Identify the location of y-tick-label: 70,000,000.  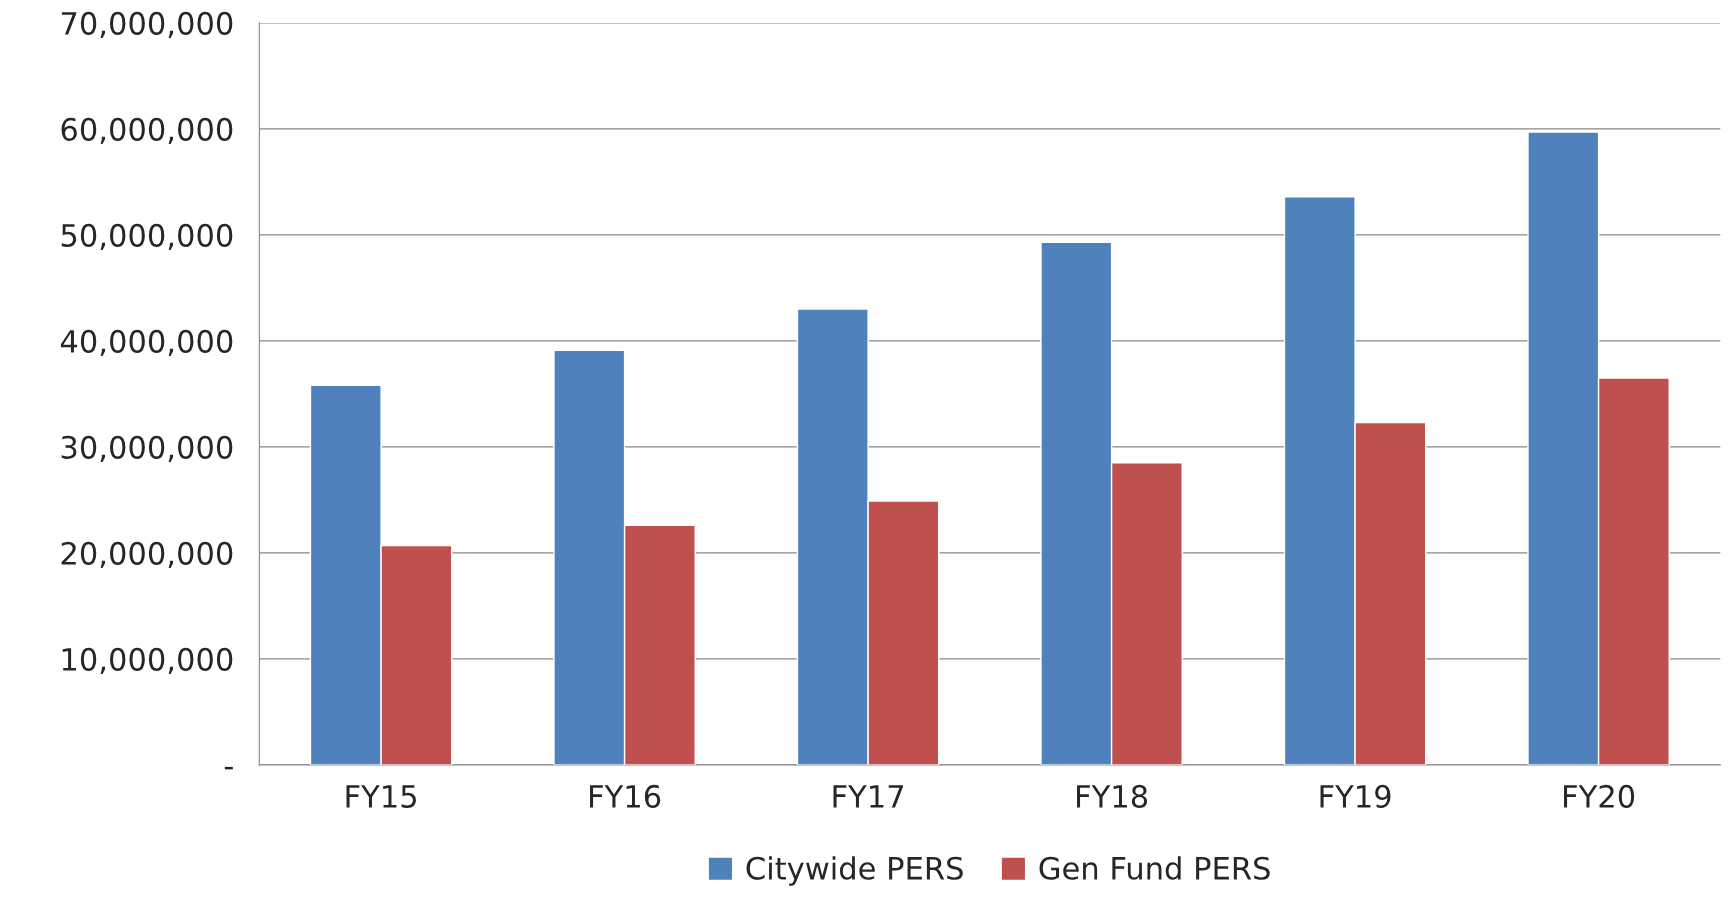
(147, 25).